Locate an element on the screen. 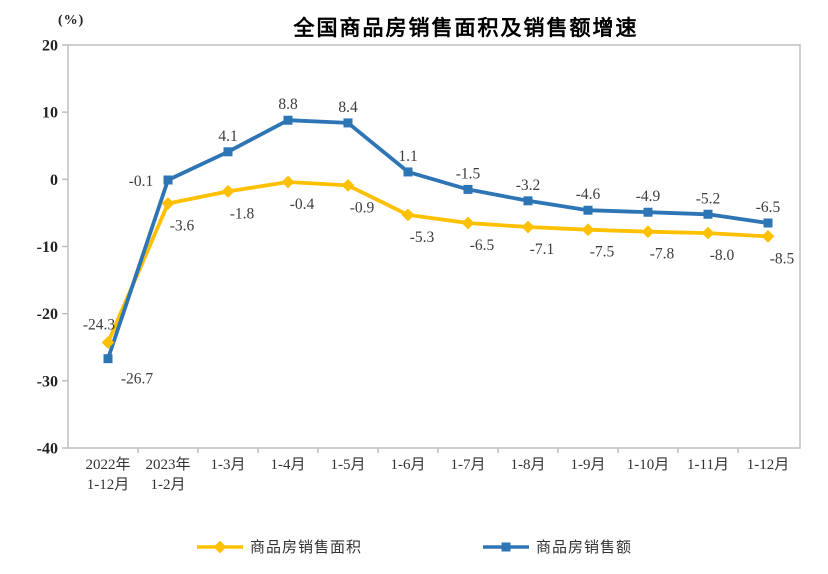  legend-label: 商品房销售面积 is located at coordinates (305, 548).